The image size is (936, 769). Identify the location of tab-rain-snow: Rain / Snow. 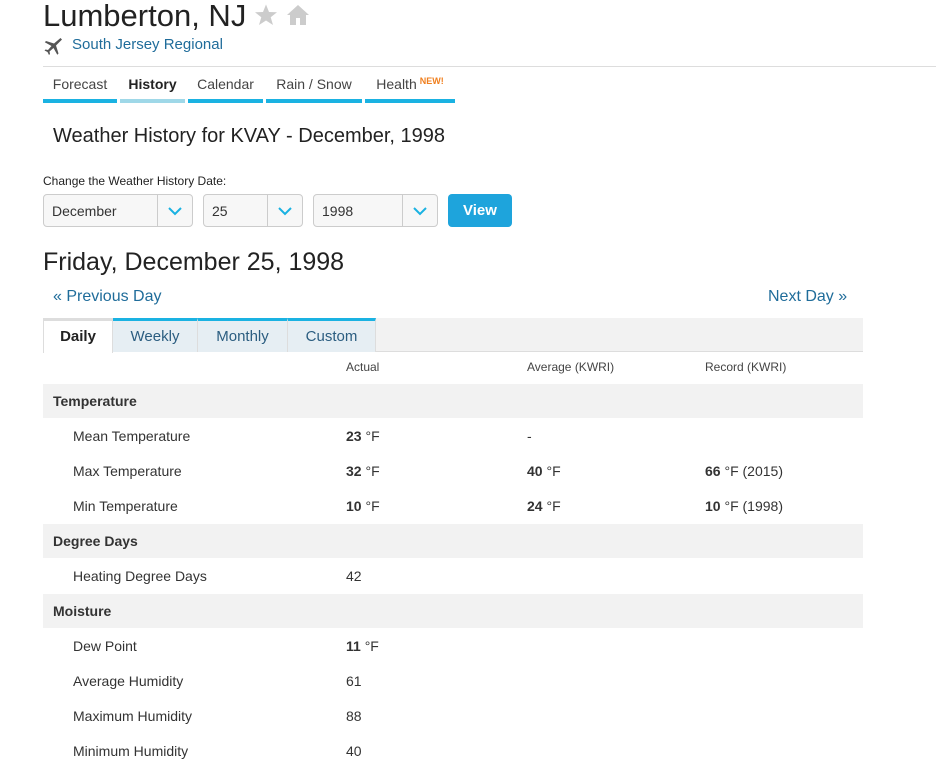
(314, 89).